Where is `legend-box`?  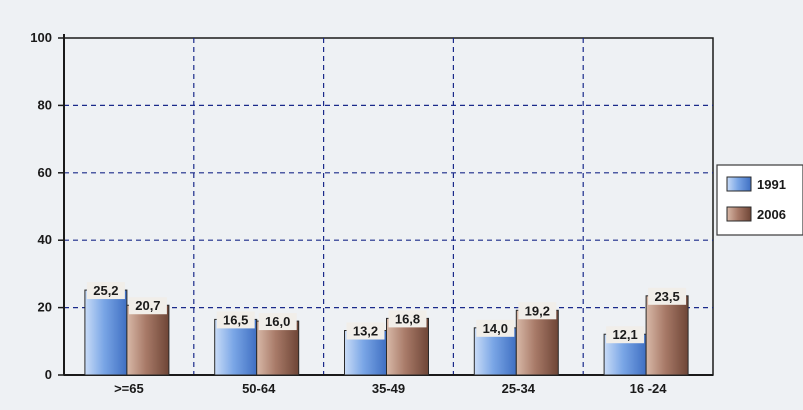 legend-box is located at coordinates (759, 200).